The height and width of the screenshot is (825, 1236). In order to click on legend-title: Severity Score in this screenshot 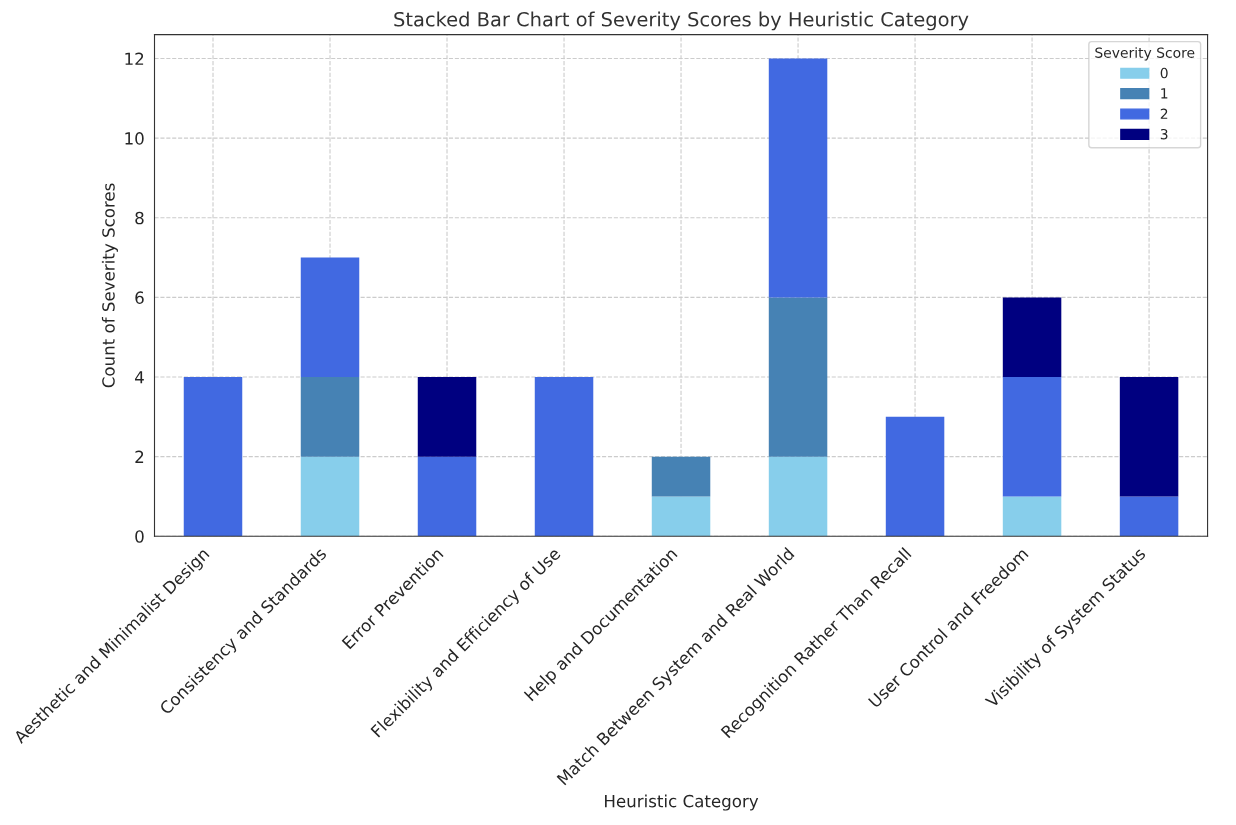, I will do `click(1145, 54)`.